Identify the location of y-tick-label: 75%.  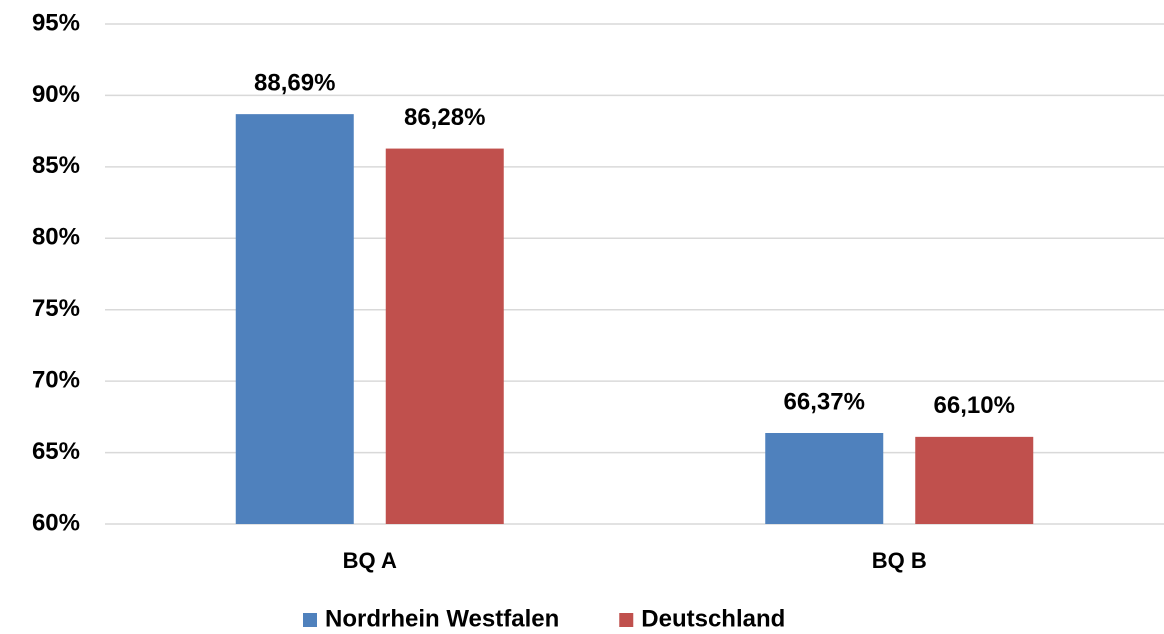
(56, 308).